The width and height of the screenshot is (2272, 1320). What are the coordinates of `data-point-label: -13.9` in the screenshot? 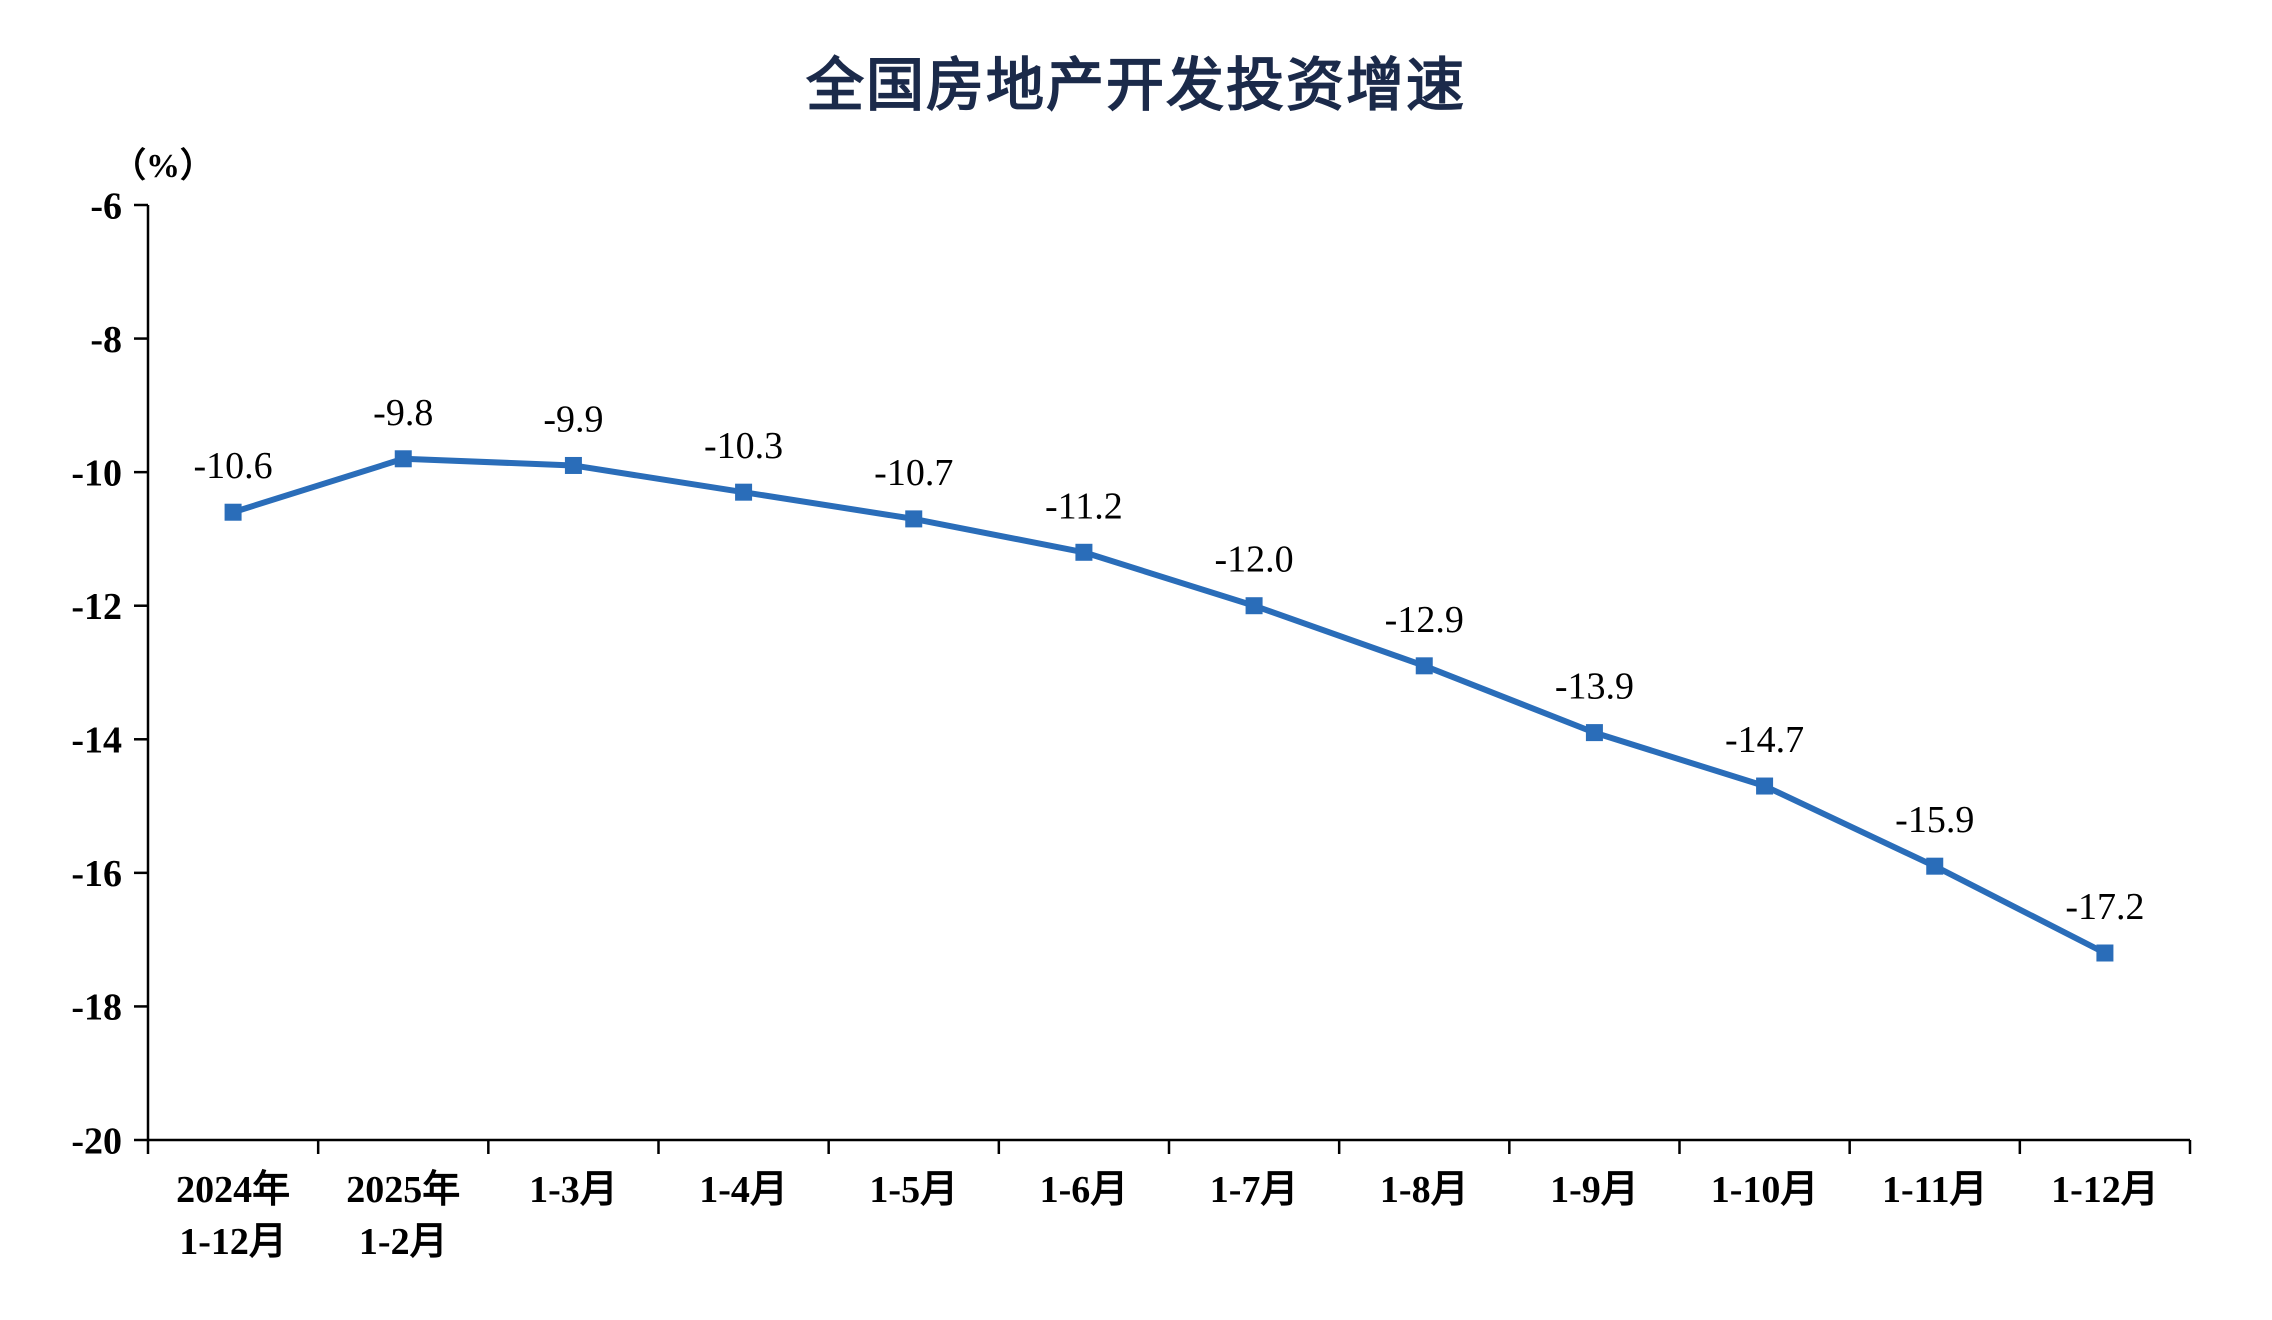 It's located at (1594, 687).